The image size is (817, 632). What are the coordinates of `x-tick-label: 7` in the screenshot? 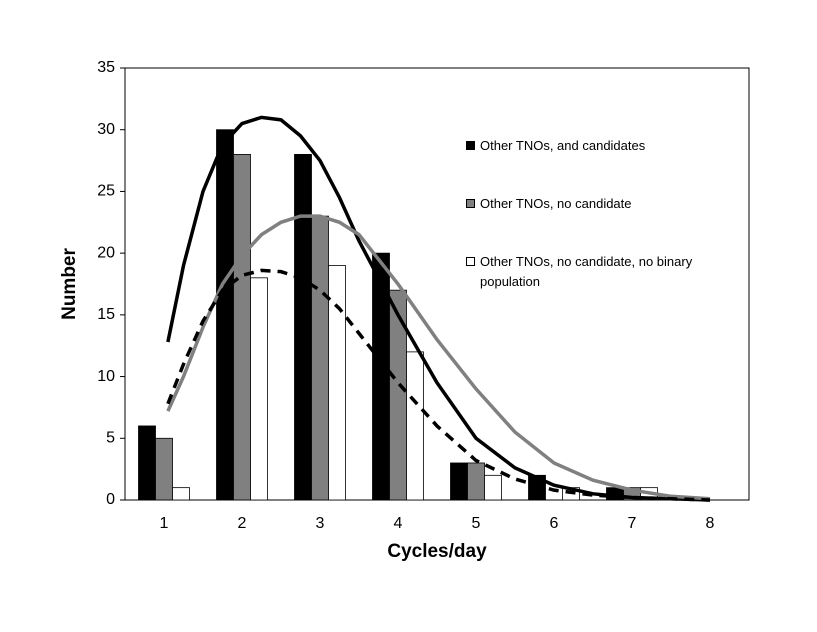 It's located at (632, 523).